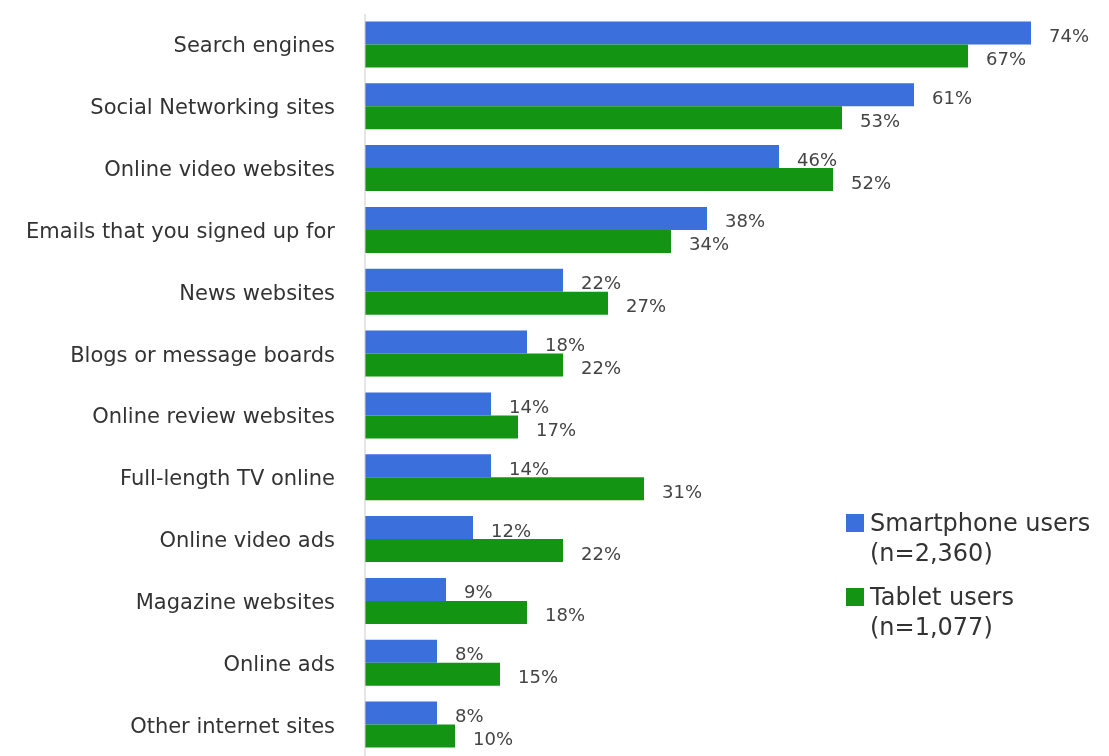 Image resolution: width=1109 pixels, height=756 pixels. What do you see at coordinates (247, 540) in the screenshot?
I see `y-tick-label: Online video ads` at bounding box center [247, 540].